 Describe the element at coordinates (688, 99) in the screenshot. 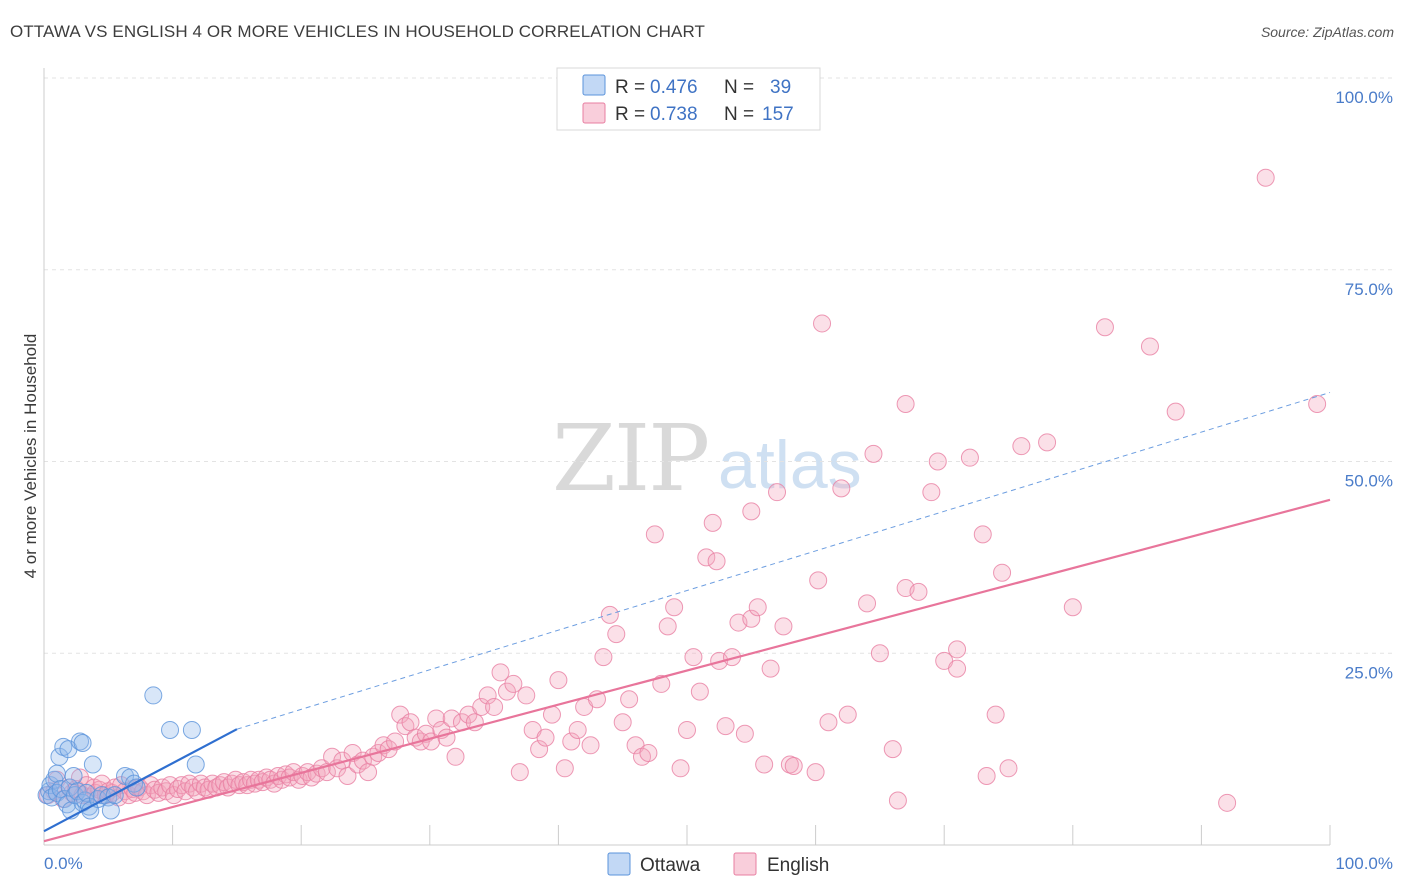

I see `stats-box: R = 0.476 N = 39 R = 0.738 N = 157` at that location.